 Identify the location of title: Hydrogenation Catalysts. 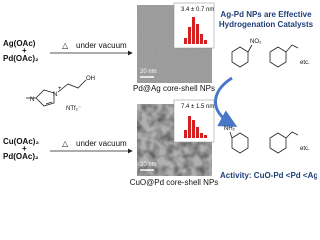
(266, 24).